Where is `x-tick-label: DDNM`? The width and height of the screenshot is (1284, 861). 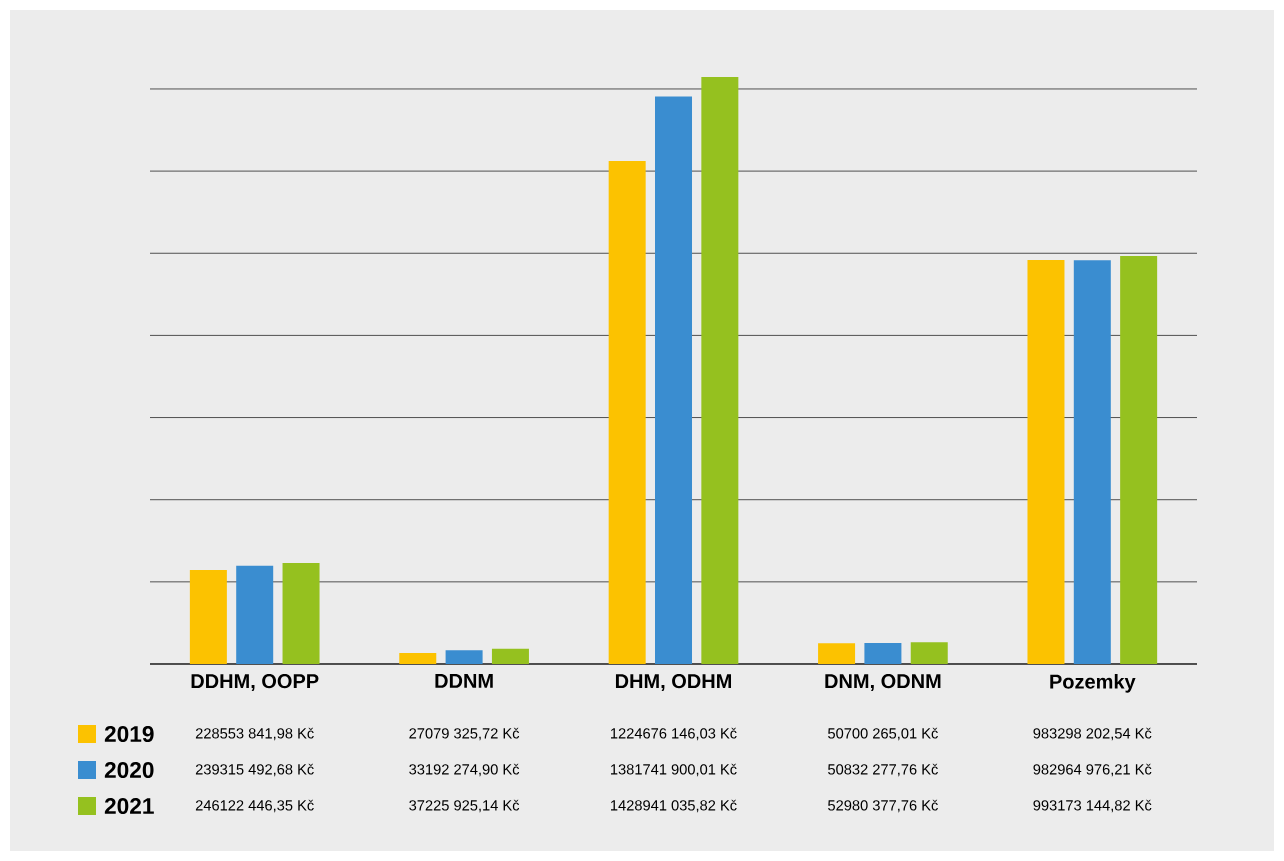 x-tick-label: DDNM is located at coordinates (464, 681).